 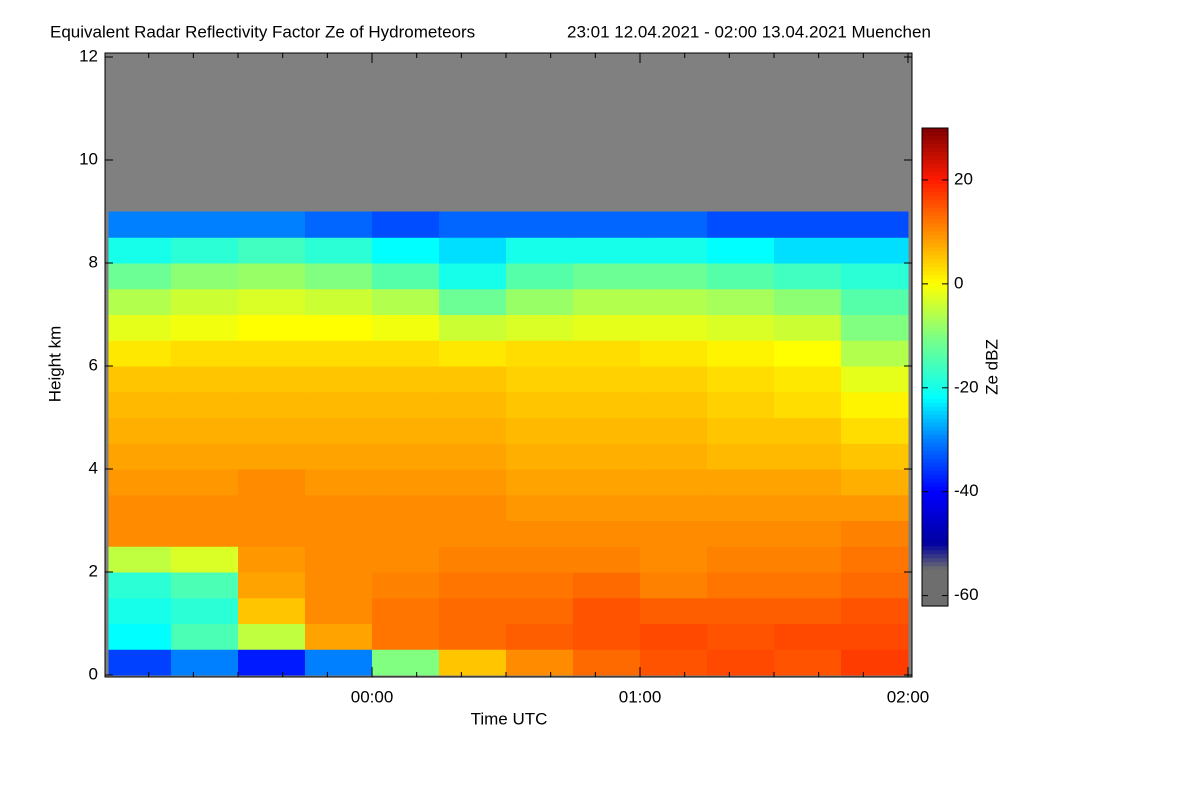 What do you see at coordinates (966, 594) in the screenshot?
I see `colorbar-tick-label: -60` at bounding box center [966, 594].